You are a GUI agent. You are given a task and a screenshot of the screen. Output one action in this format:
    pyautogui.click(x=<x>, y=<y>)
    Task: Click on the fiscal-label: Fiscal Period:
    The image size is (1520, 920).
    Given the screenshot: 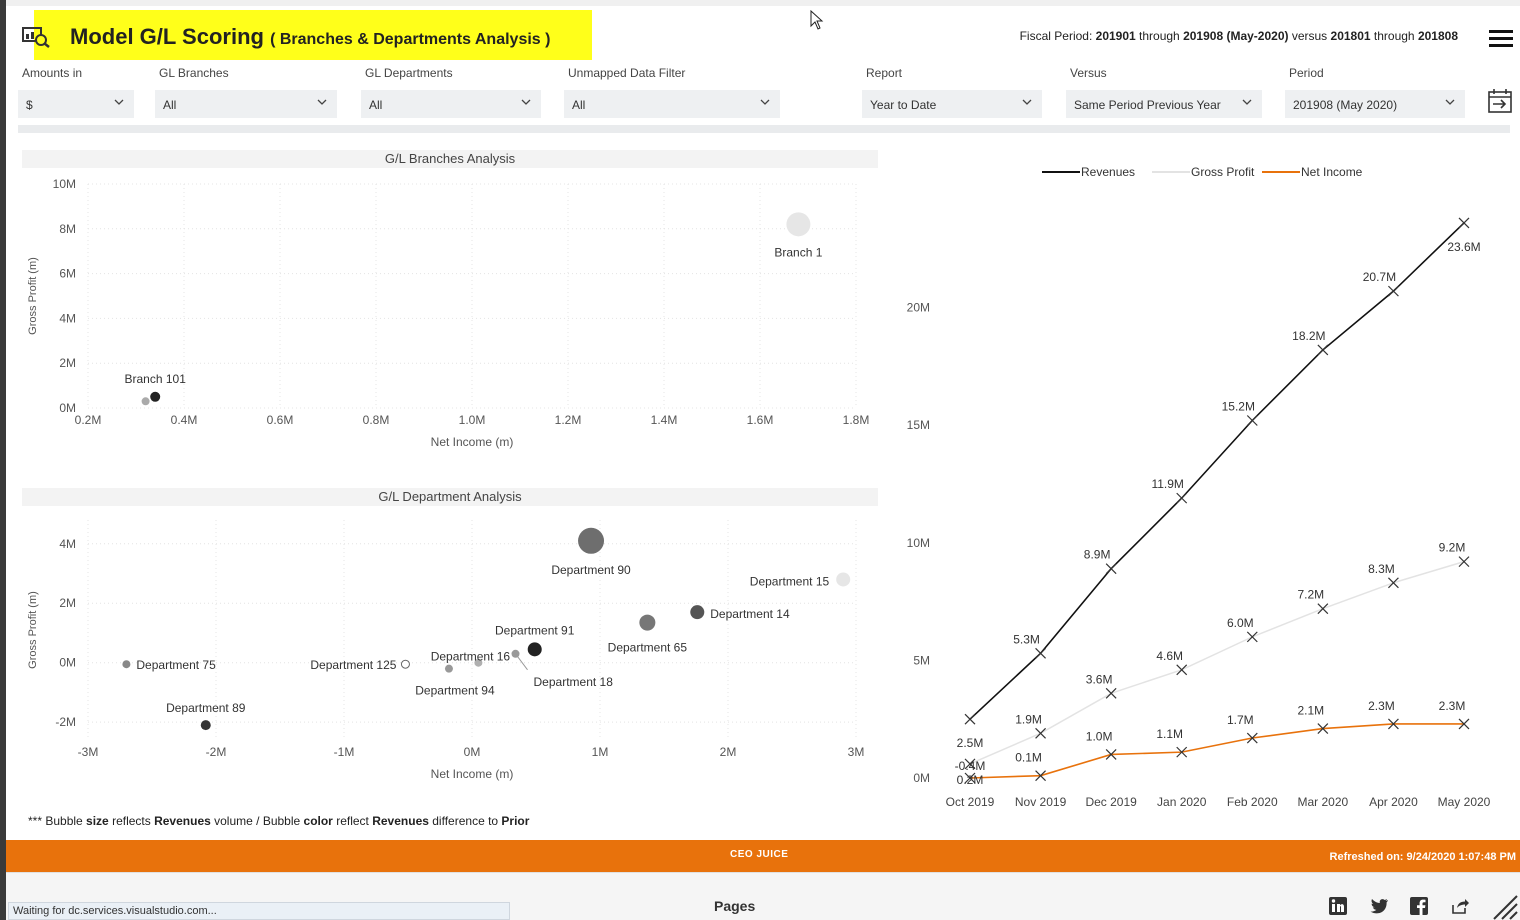 What is the action you would take?
    pyautogui.click(x=1056, y=36)
    